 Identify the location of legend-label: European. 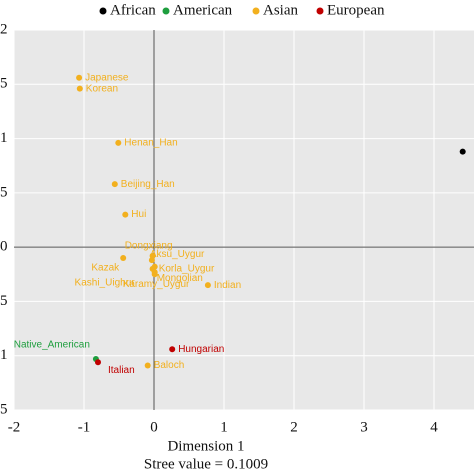
(356, 10).